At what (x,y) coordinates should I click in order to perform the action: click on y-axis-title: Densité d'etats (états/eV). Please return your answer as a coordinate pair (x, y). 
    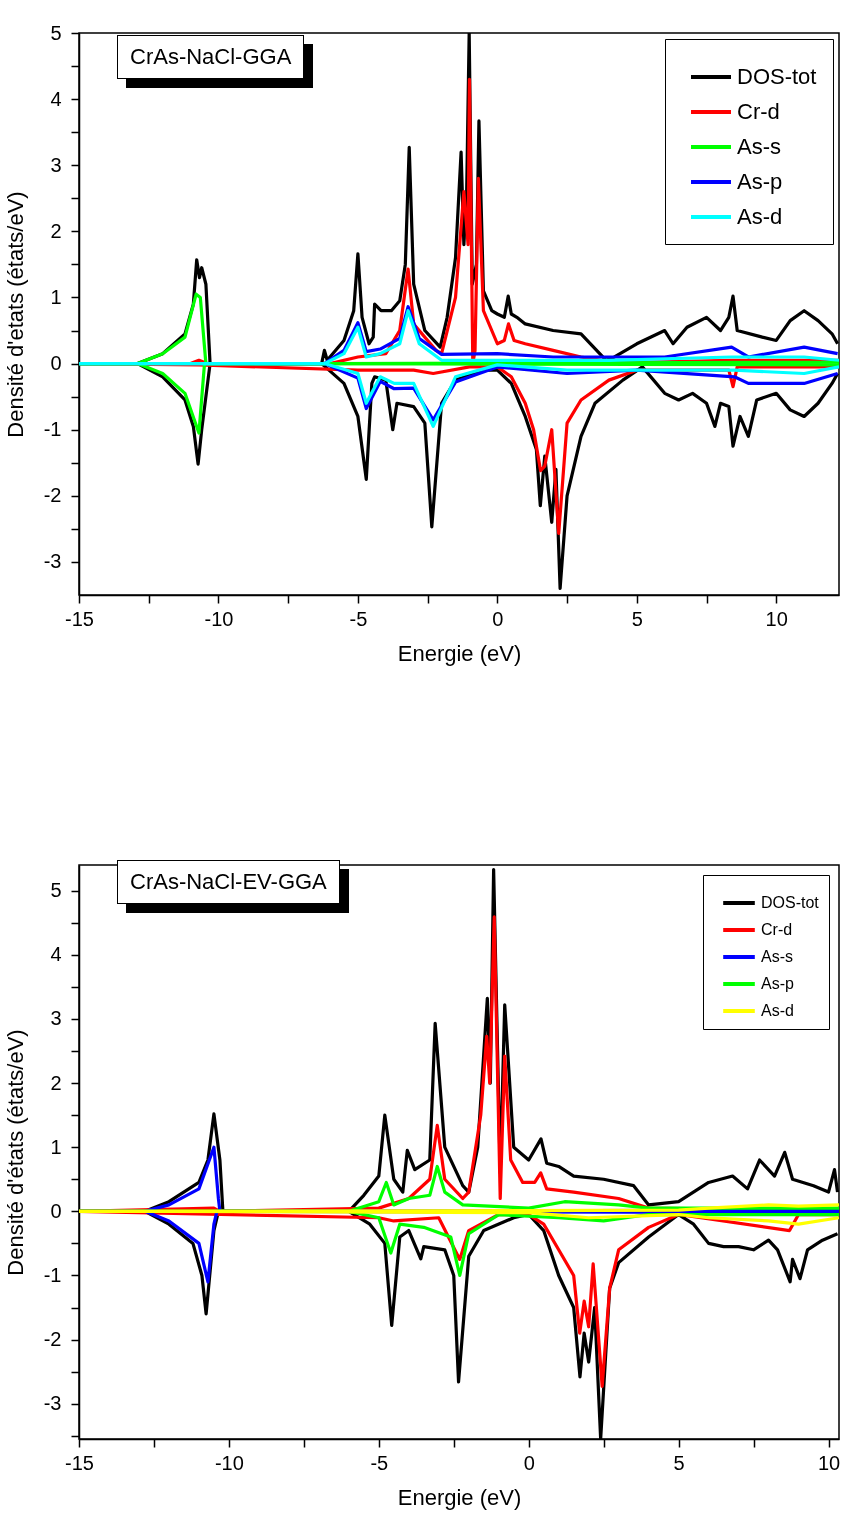
    Looking at the image, I should click on (15, 314).